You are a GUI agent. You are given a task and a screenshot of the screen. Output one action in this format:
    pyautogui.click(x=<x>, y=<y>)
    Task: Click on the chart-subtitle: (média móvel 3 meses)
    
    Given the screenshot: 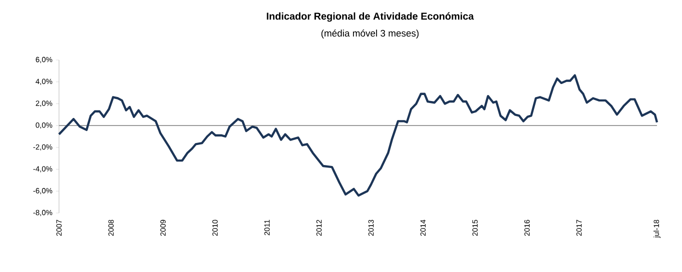 What is the action you would take?
    pyautogui.click(x=370, y=34)
    